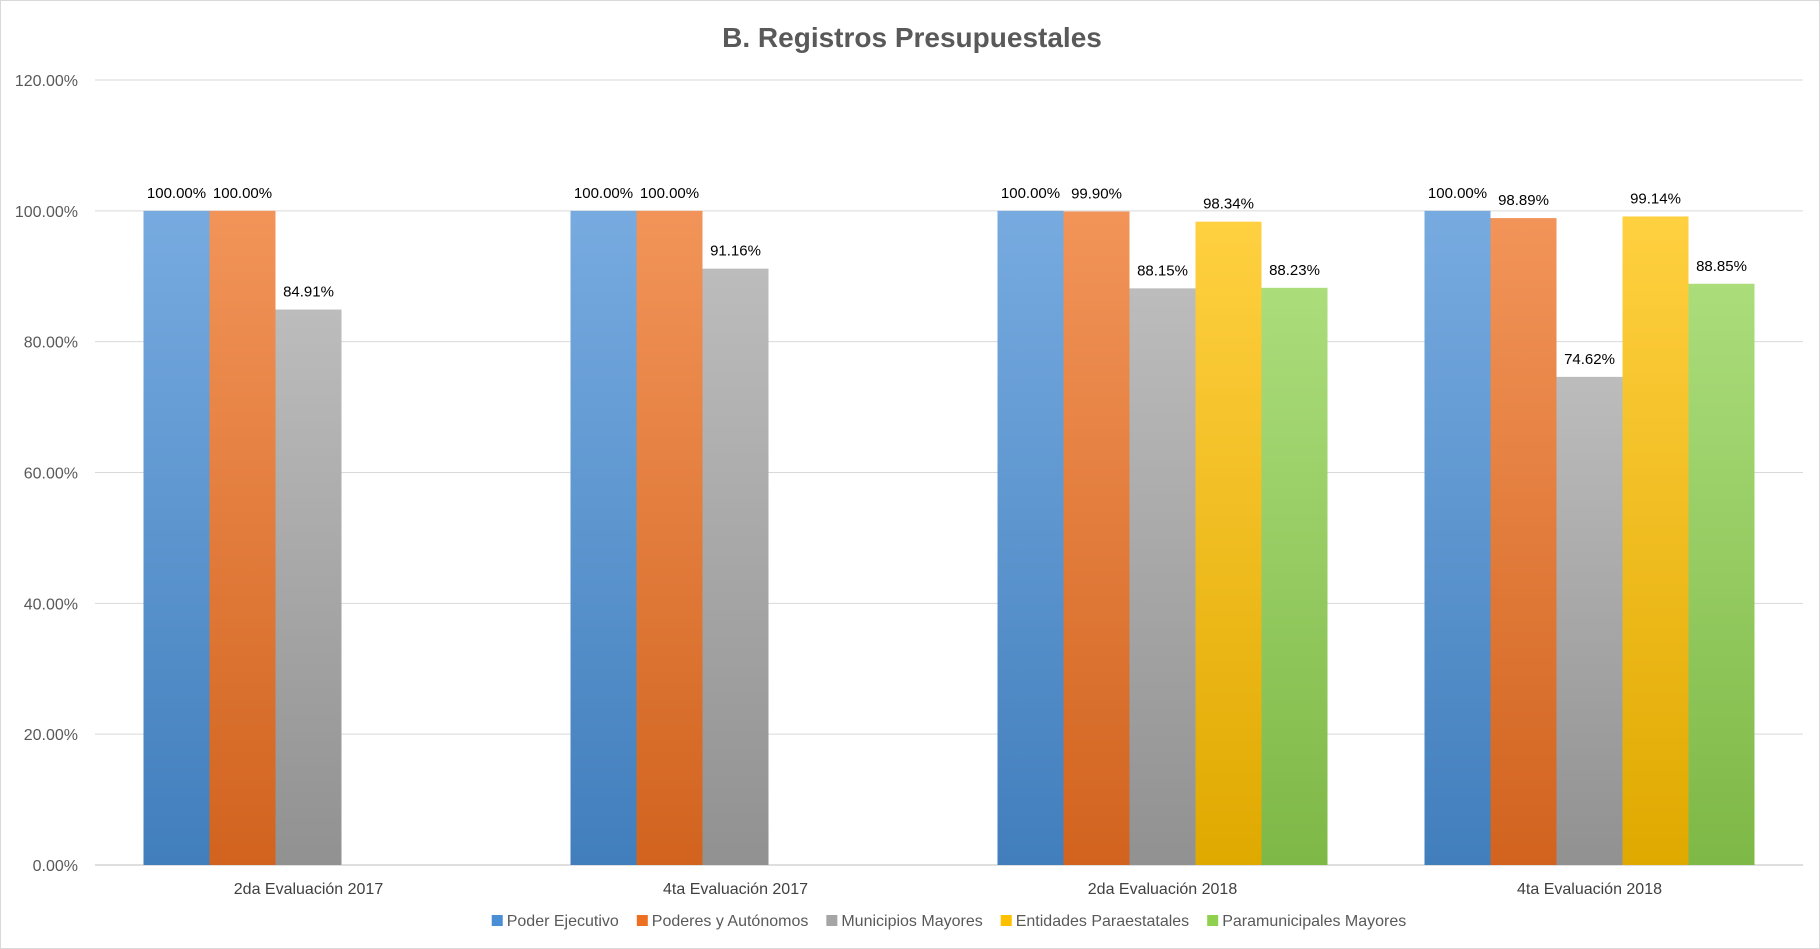  What do you see at coordinates (1096, 193) in the screenshot?
I see `data-label: 99.90%` at bounding box center [1096, 193].